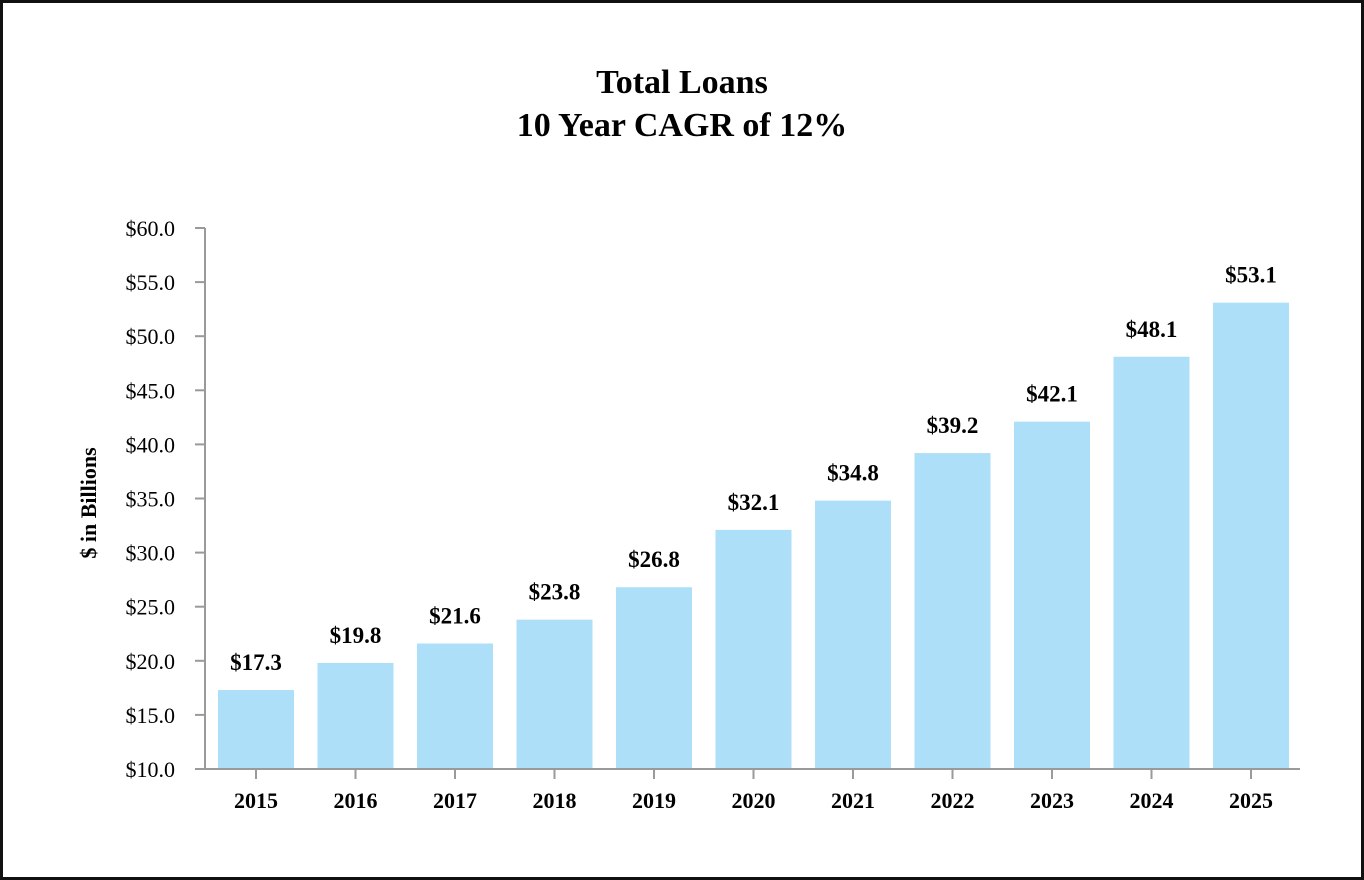  What do you see at coordinates (654, 559) in the screenshot?
I see `data-label-2019: $26.8` at bounding box center [654, 559].